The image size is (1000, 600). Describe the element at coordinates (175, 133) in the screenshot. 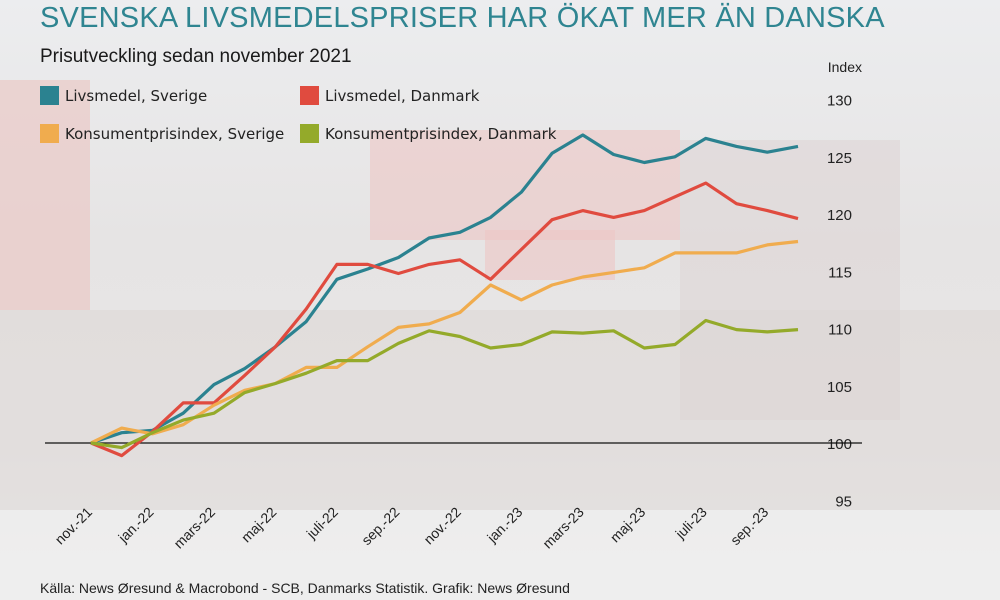

I see `legend-label: Konsumentprisindex, Sverige` at that location.